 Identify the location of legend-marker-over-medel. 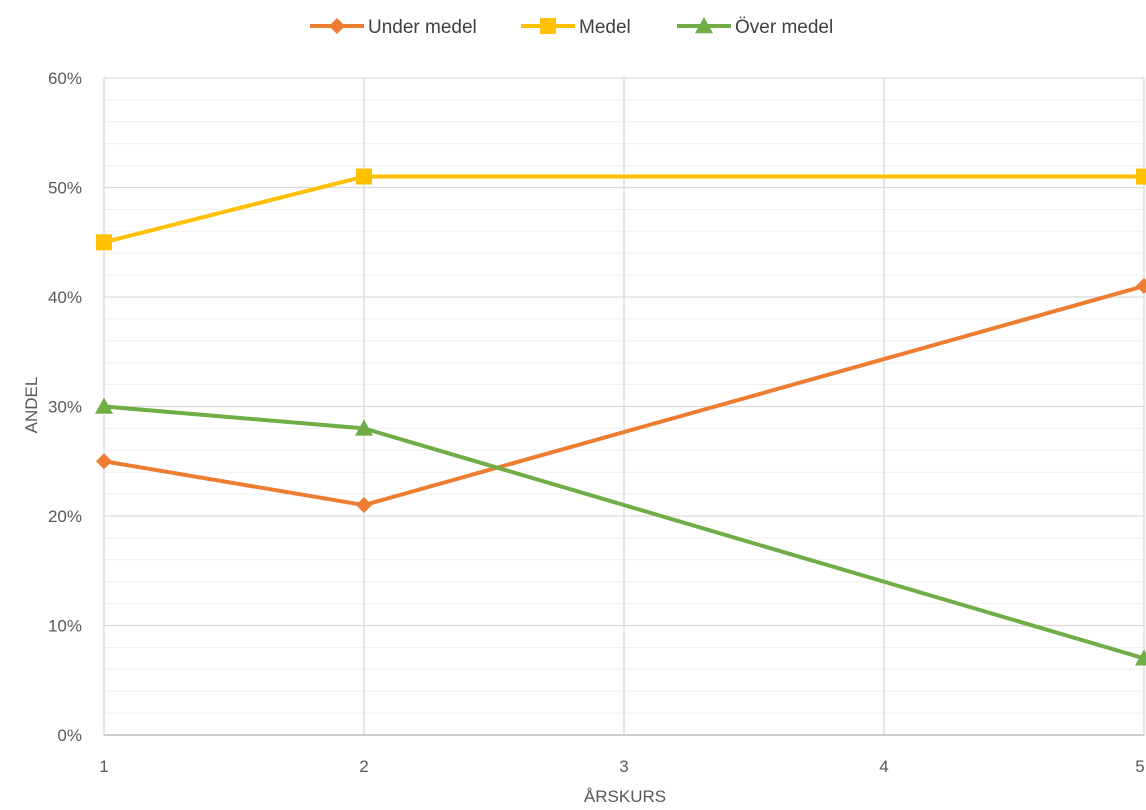
(704, 25).